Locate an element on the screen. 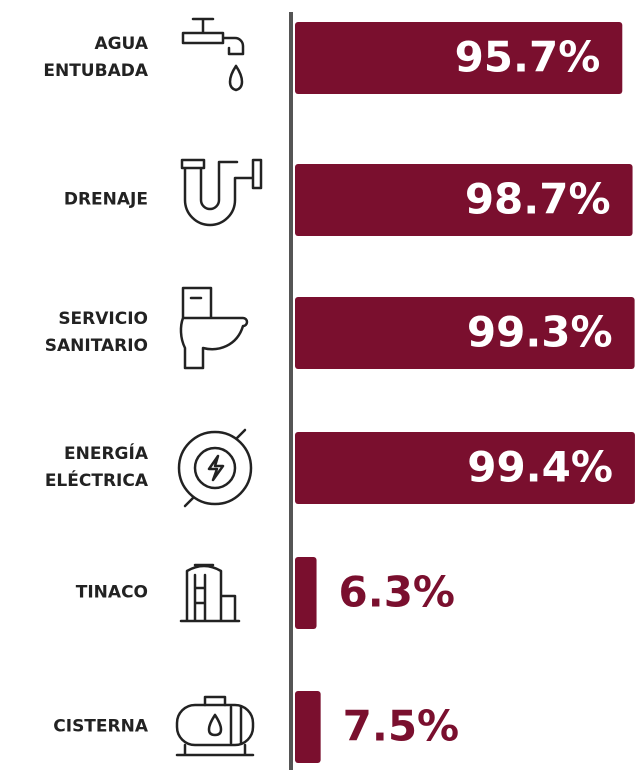 The height and width of the screenshot is (770, 637). category-label: ENERGÍA ELÉCTRICA is located at coordinates (96, 467).